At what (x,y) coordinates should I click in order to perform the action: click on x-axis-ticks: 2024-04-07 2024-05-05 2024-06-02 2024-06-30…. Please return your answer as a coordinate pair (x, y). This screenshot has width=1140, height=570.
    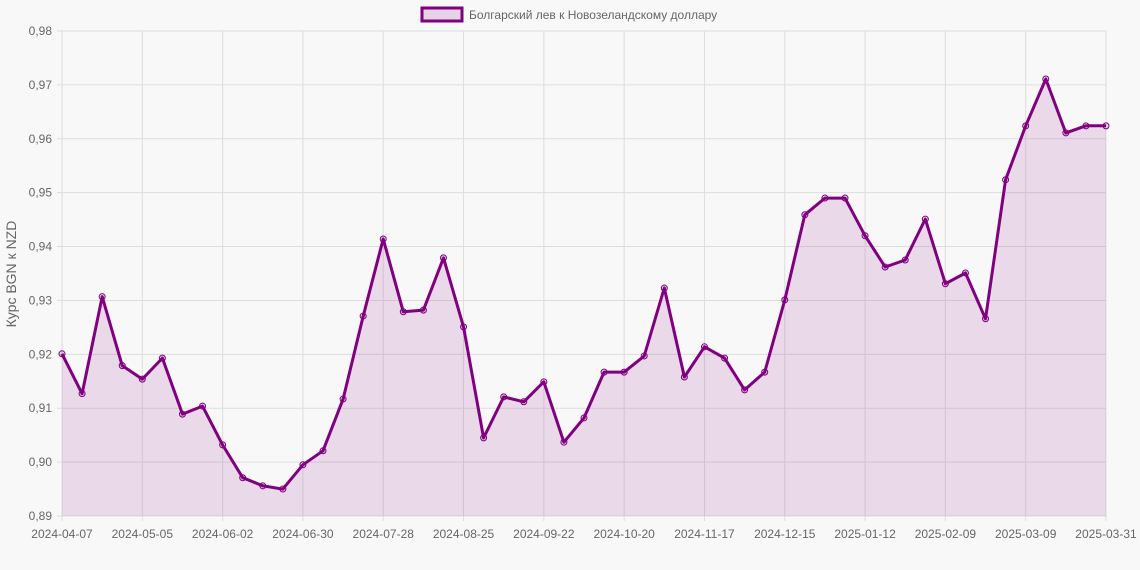
    Looking at the image, I should click on (584, 534).